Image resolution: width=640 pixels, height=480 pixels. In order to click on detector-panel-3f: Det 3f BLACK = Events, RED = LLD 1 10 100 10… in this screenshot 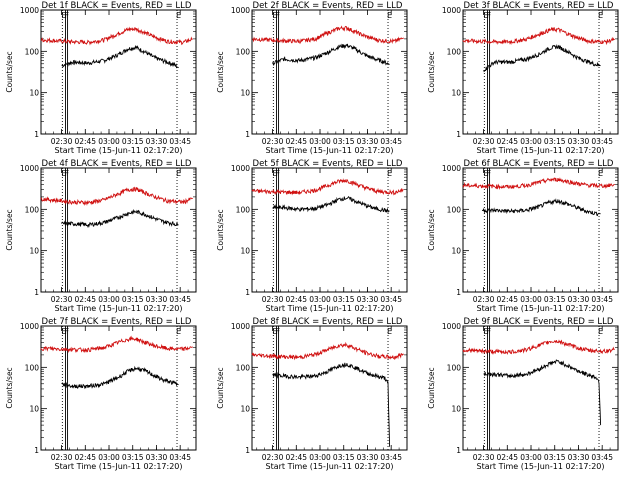, I will do `click(523, 78)`.